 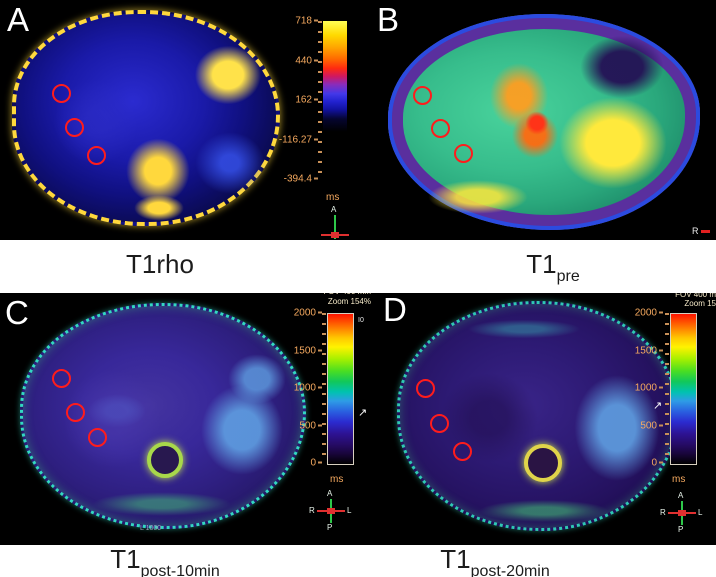 I want to click on panel-letter: C, so click(x=17, y=312).